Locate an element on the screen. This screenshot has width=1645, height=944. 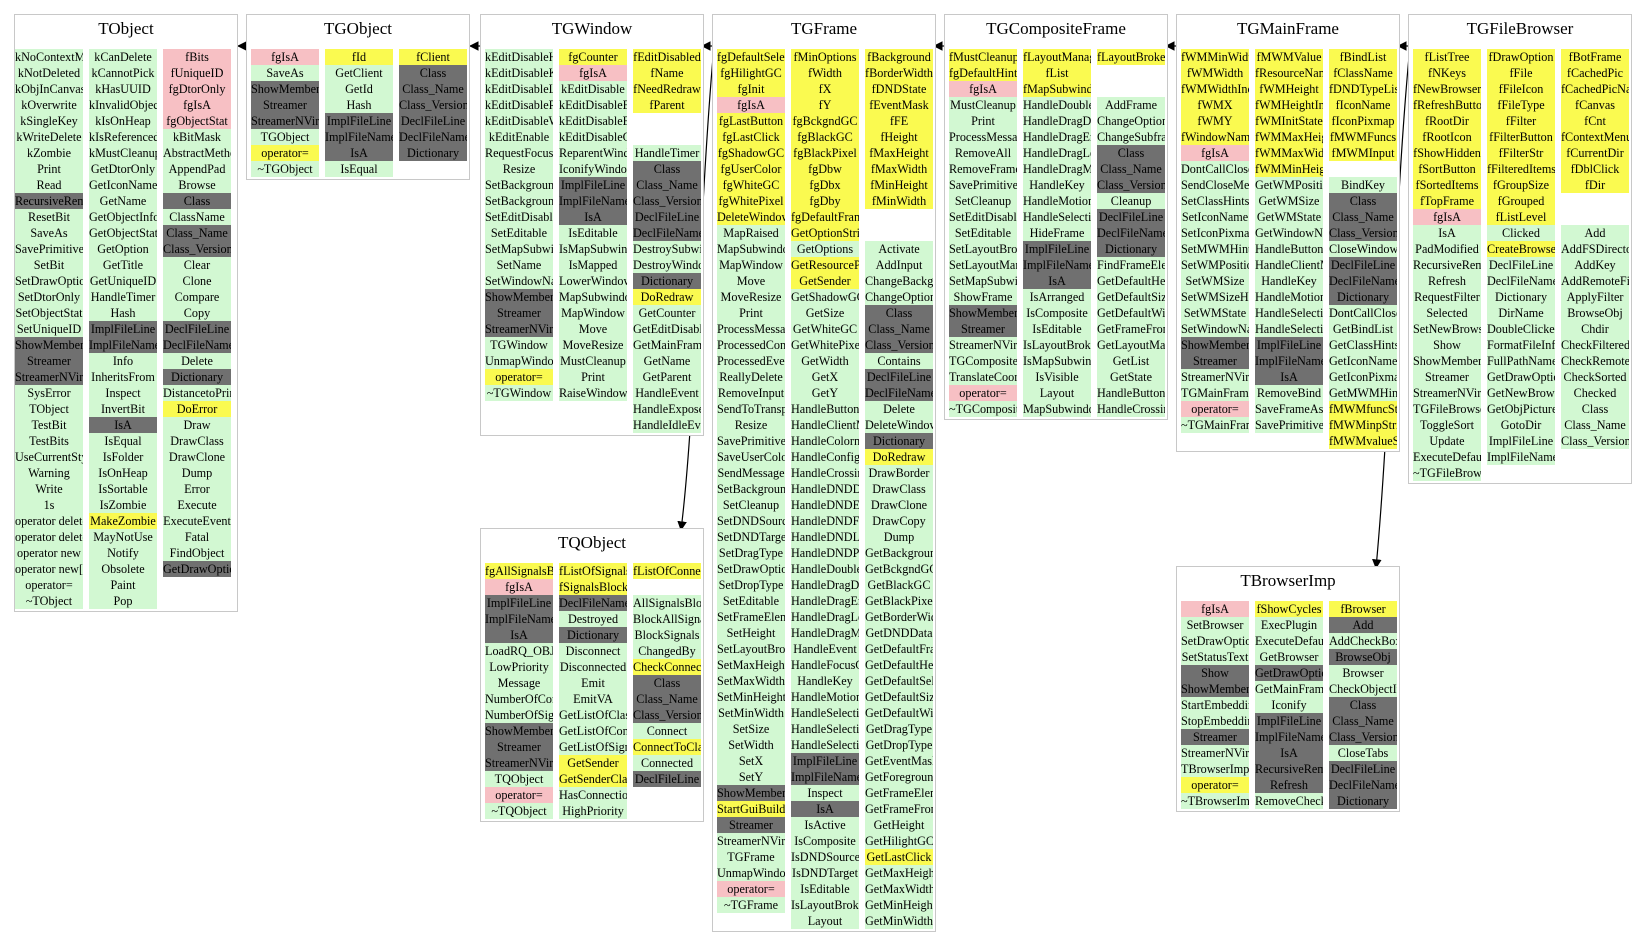
class-member: Paint is located at coordinates (123, 585).